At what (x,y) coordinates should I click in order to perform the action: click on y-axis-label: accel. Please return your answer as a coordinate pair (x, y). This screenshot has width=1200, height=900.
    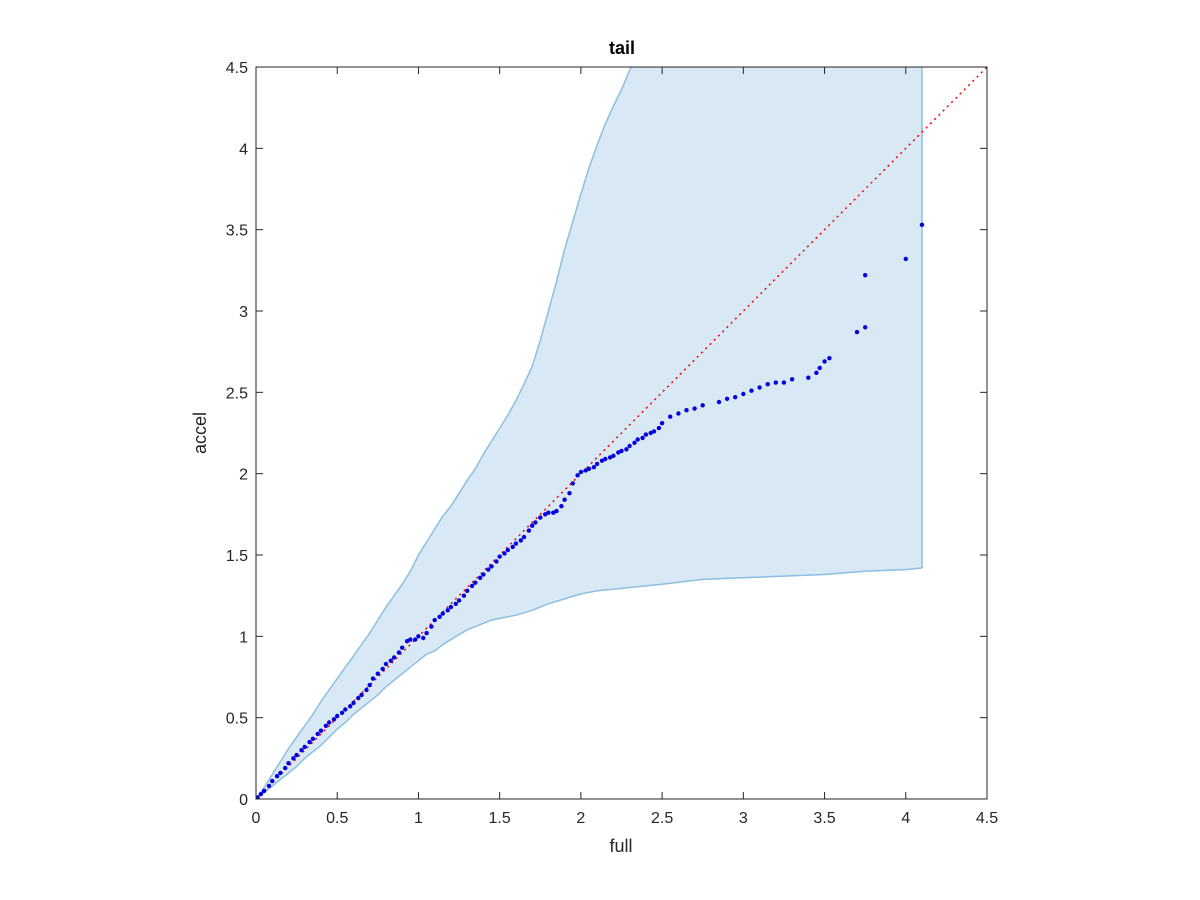
    Looking at the image, I should click on (200, 433).